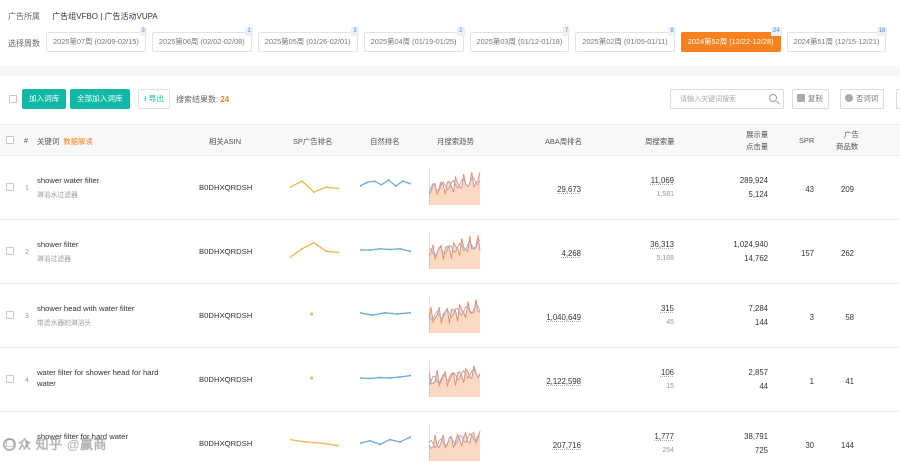 Image resolution: width=900 pixels, height=463 pixels. I want to click on week-option-selected: 2024第52周 (12/22-12/28) 24, so click(731, 39).